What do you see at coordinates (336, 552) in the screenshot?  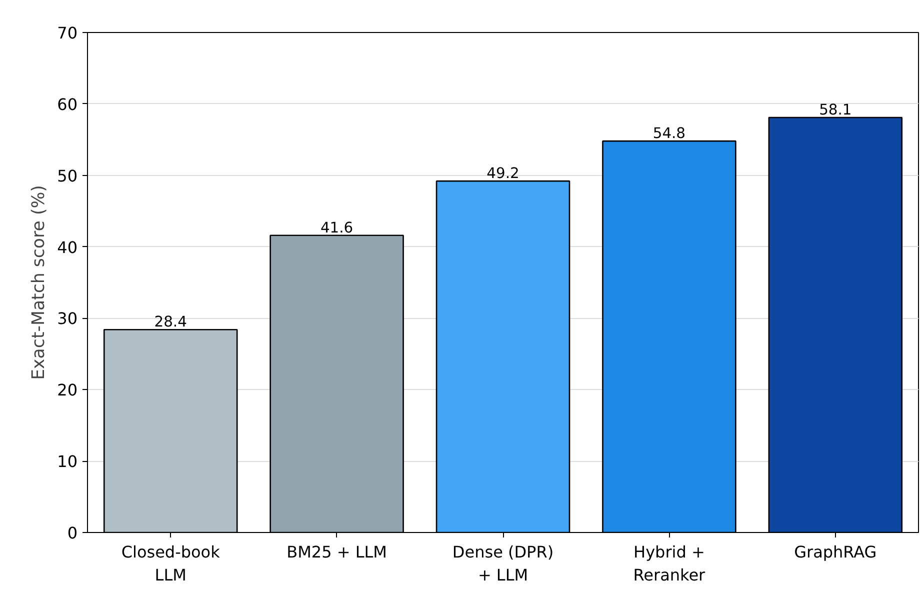 I see `x-tick-label: BM25 + LLM` at bounding box center [336, 552].